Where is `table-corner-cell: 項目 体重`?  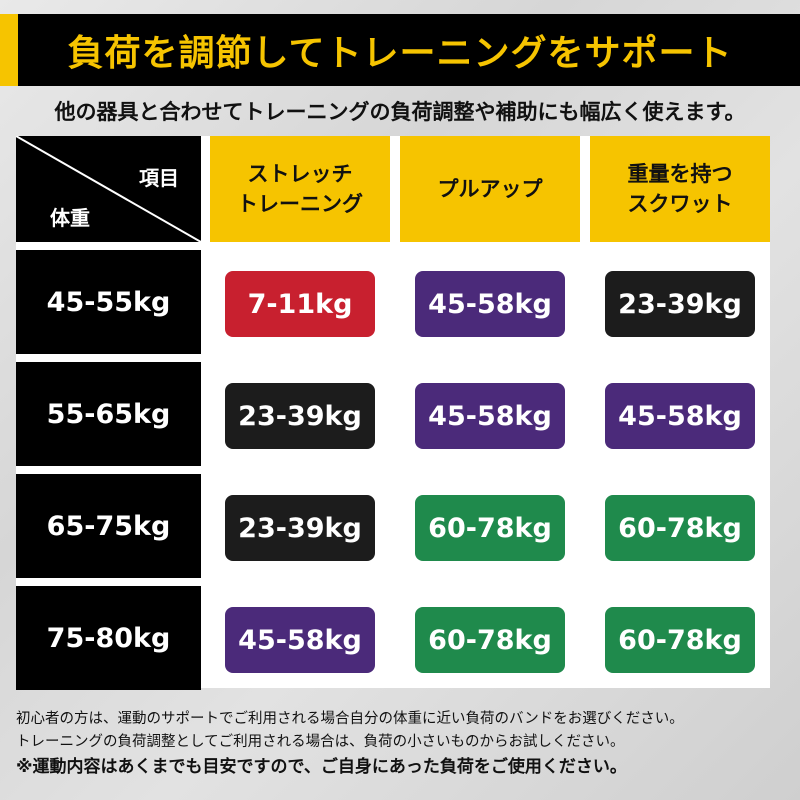 table-corner-cell: 項目 体重 is located at coordinates (108, 189).